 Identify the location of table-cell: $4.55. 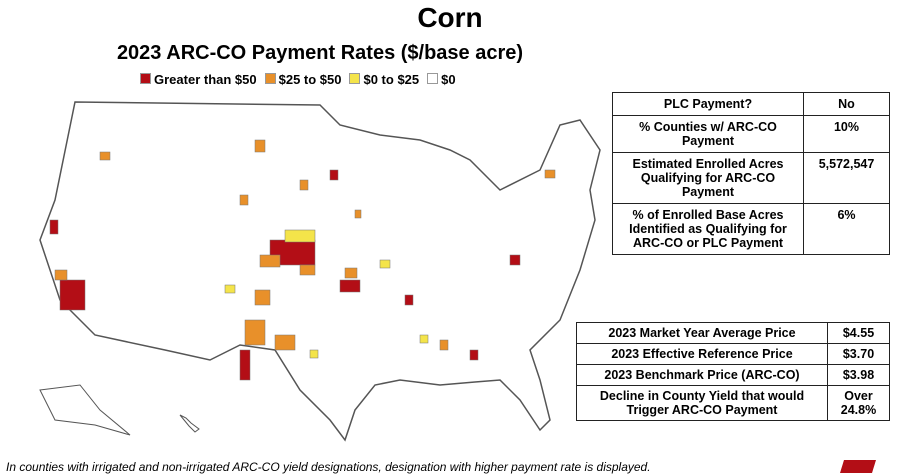
(858, 333).